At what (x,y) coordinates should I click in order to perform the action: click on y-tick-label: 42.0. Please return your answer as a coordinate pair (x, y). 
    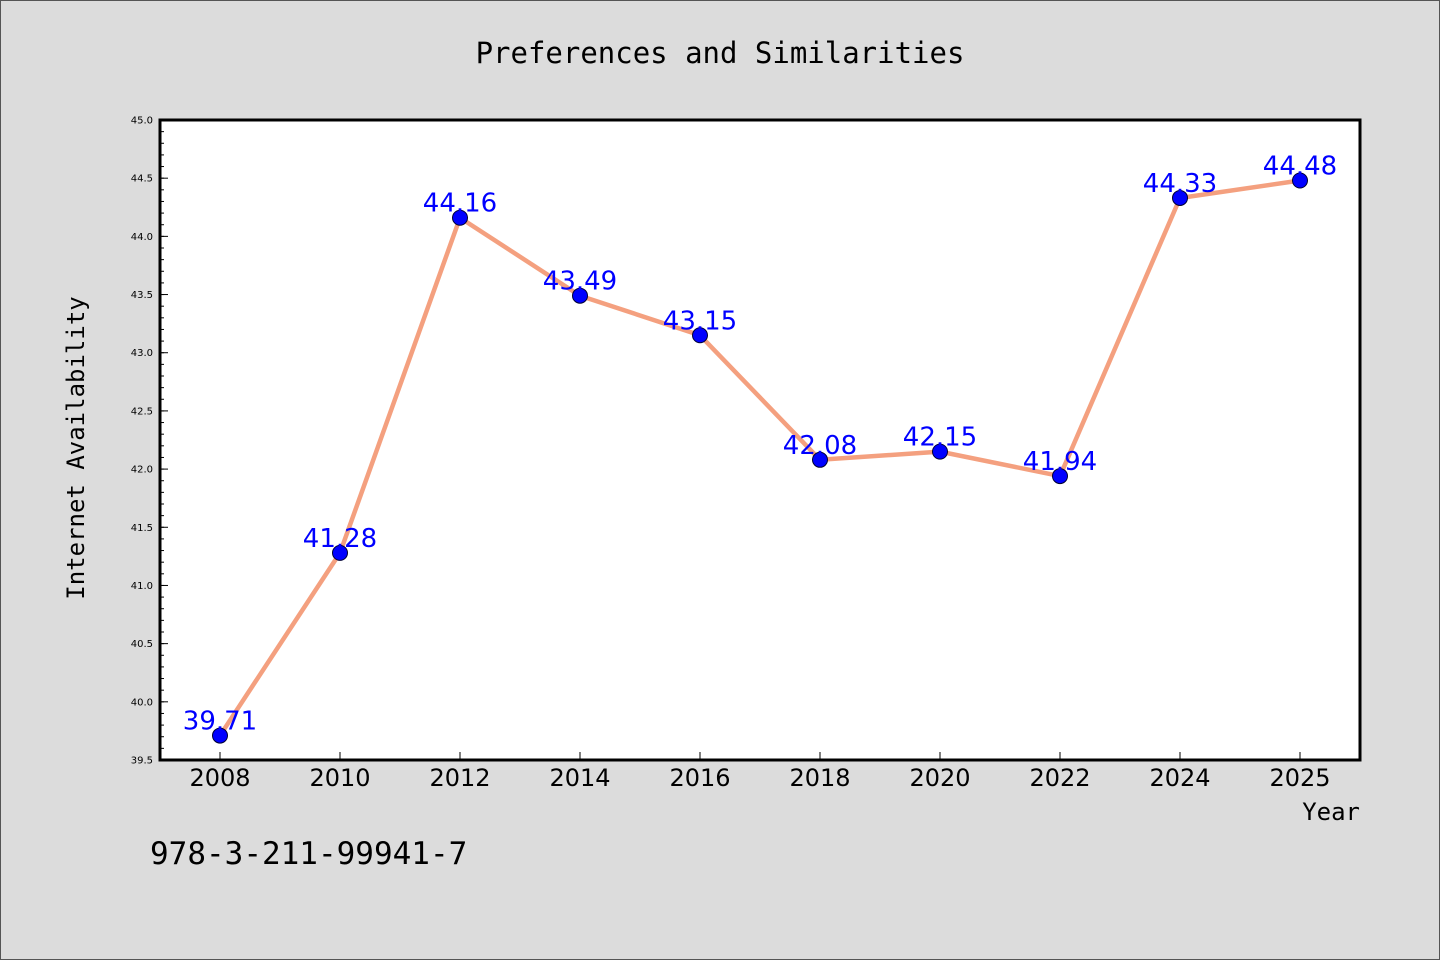
    Looking at the image, I should click on (142, 470).